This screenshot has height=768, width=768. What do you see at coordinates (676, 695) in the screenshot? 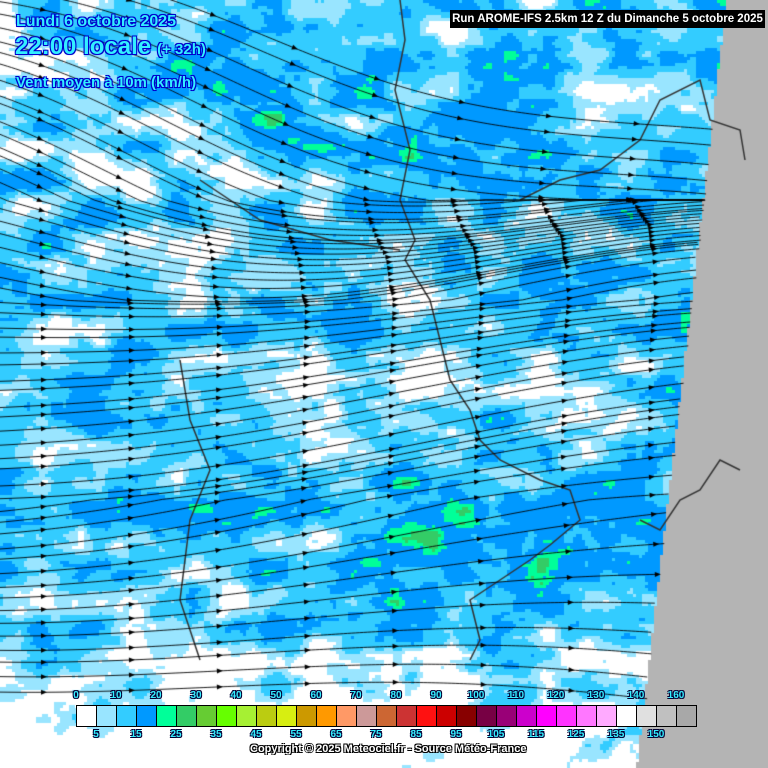
I see `legend-label: 160` at bounding box center [676, 695].